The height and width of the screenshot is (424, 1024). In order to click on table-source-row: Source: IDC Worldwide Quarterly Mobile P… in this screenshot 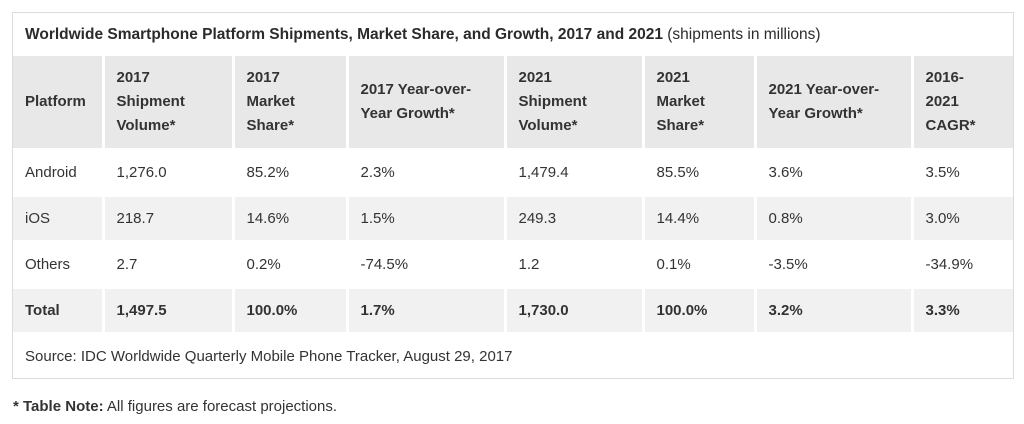, I will do `click(513, 355)`.